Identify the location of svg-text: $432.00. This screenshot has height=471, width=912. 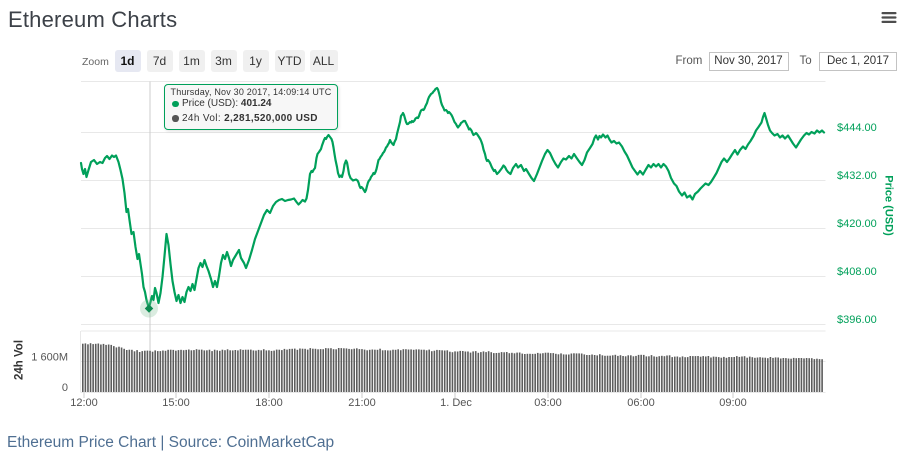
(857, 176).